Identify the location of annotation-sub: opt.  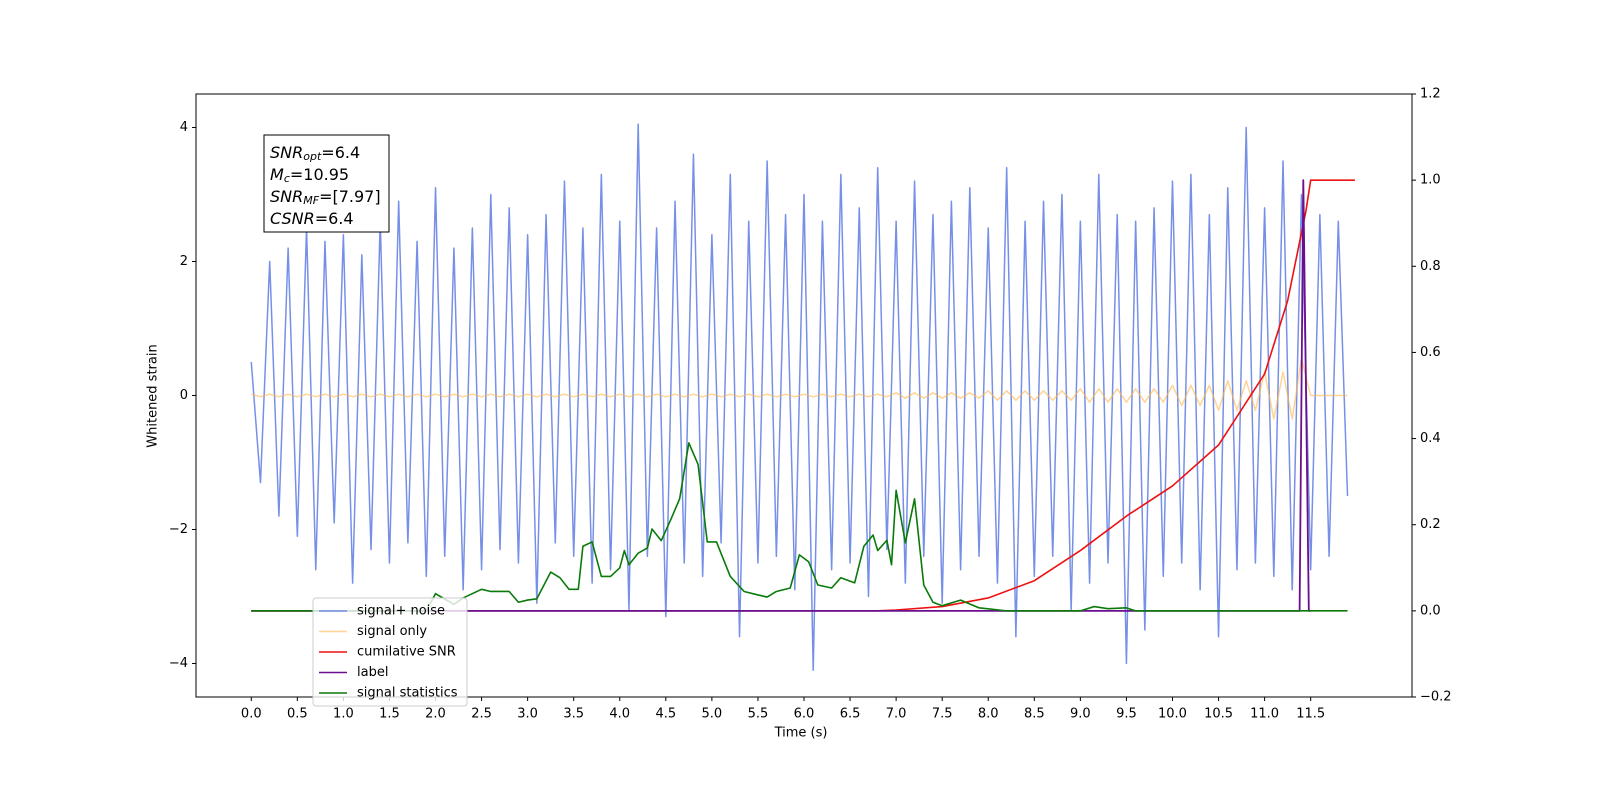
(312, 156).